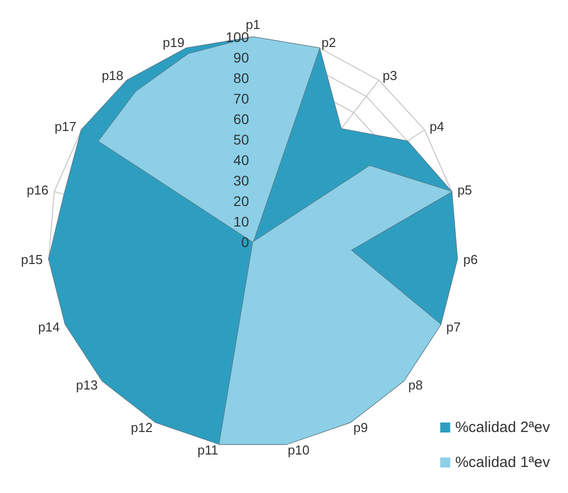 The height and width of the screenshot is (493, 568). I want to click on spoke-label: p12, so click(141, 428).